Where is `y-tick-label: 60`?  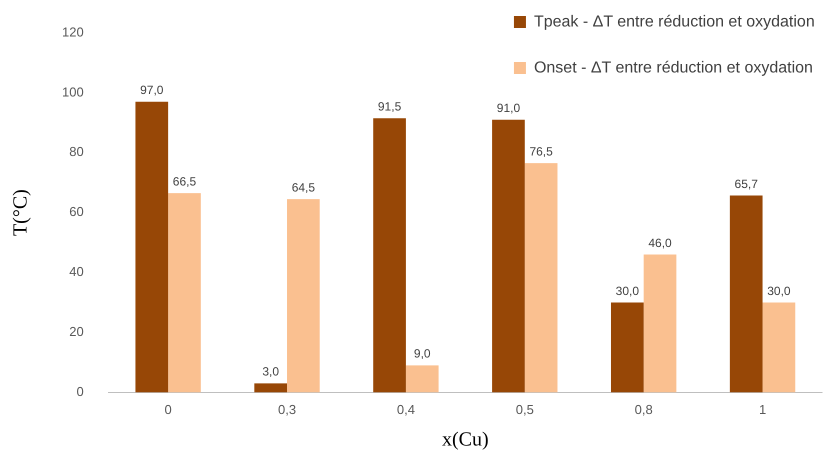 y-tick-label: 60 is located at coordinates (76, 212).